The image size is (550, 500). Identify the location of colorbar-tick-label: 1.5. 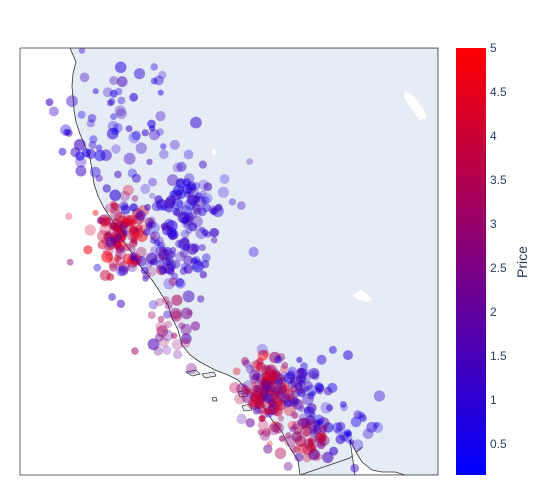
(498, 356).